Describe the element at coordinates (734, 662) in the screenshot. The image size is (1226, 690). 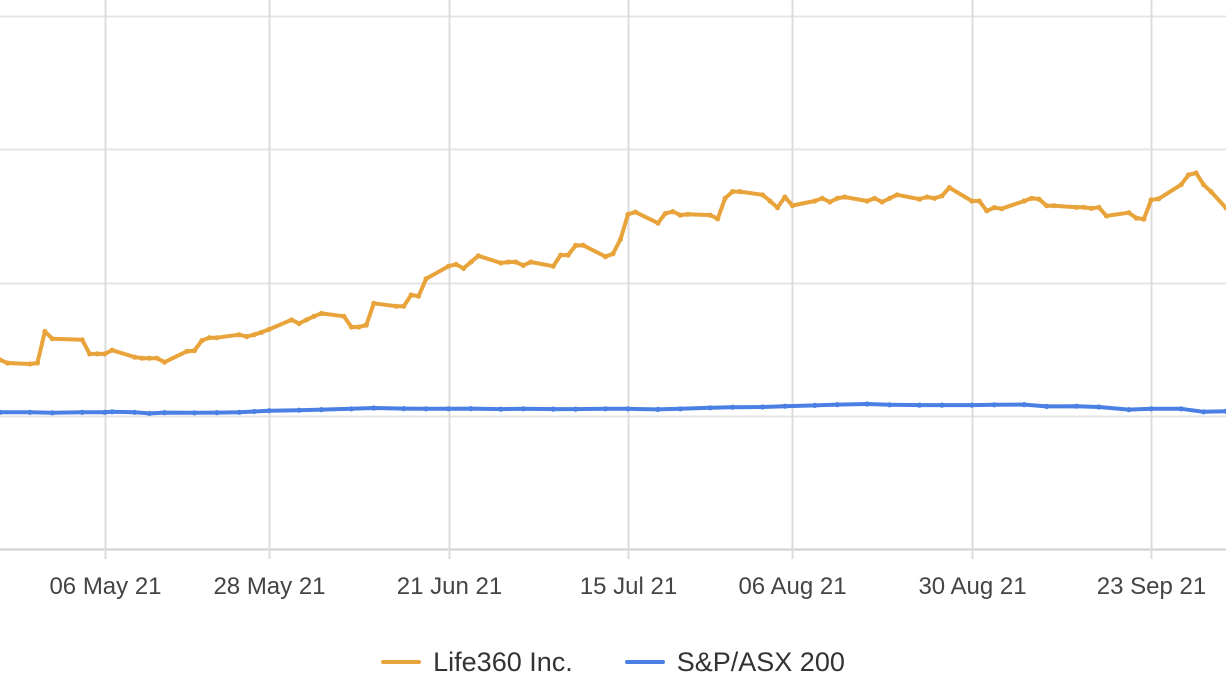
I see `legend-item-asx200: S&P/ASX 200` at that location.